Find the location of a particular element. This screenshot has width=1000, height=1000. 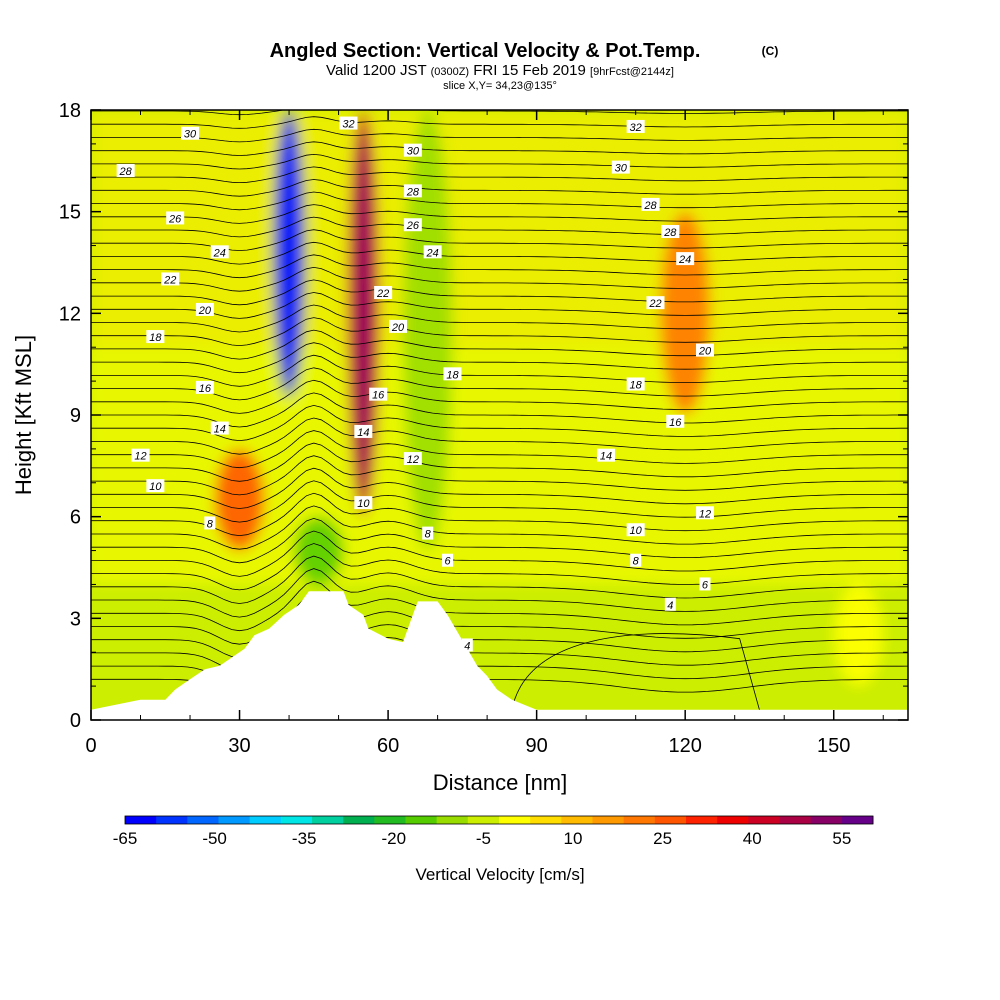

subtitle-utc: (0300Z) is located at coordinates (450, 72).